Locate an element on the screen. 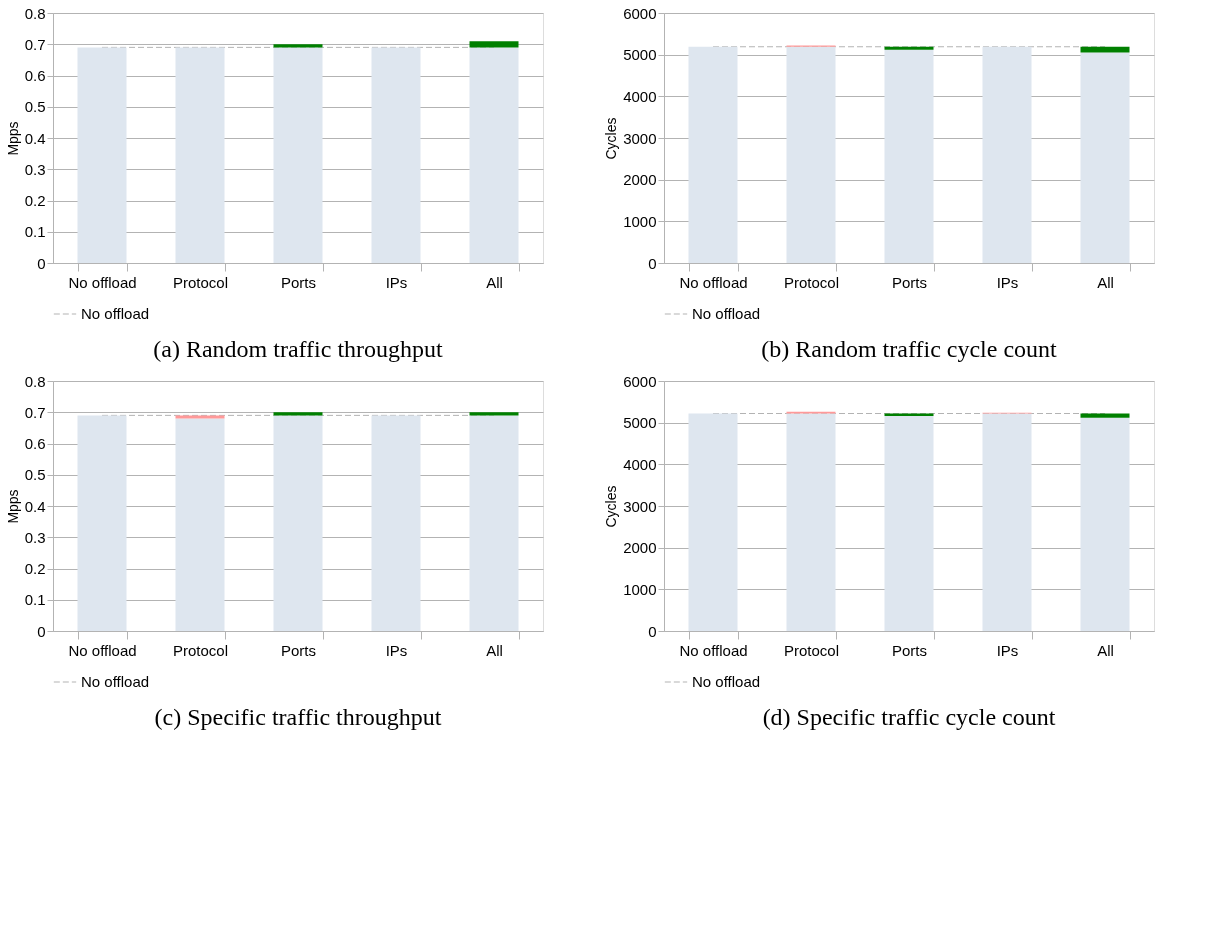  text: (a) Random traffic throughput is located at coordinates (298, 349).